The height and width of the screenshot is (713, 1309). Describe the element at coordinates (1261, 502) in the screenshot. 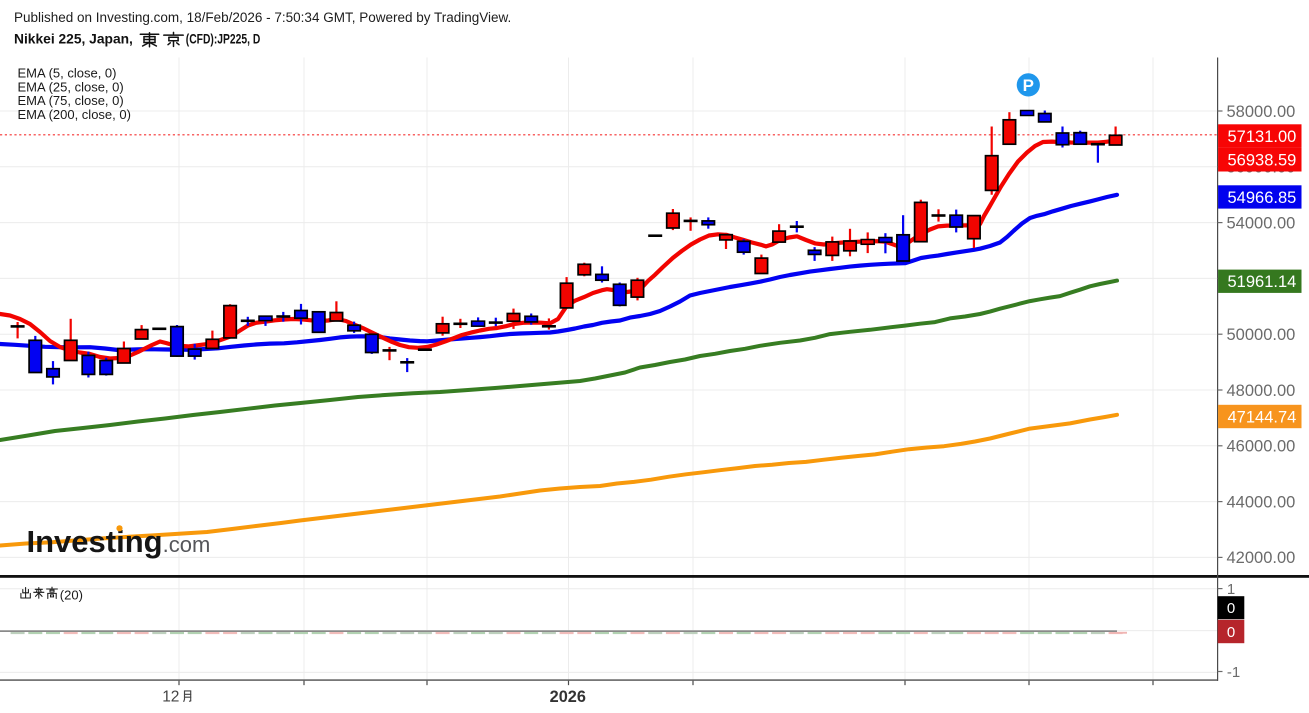

I see `svg-text: 44000.00` at that location.